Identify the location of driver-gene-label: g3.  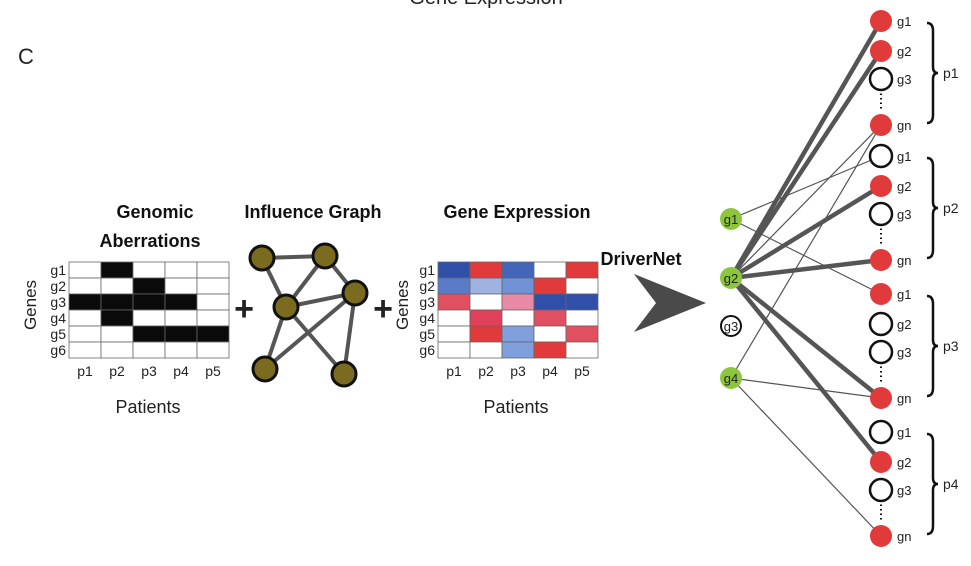
(731, 326).